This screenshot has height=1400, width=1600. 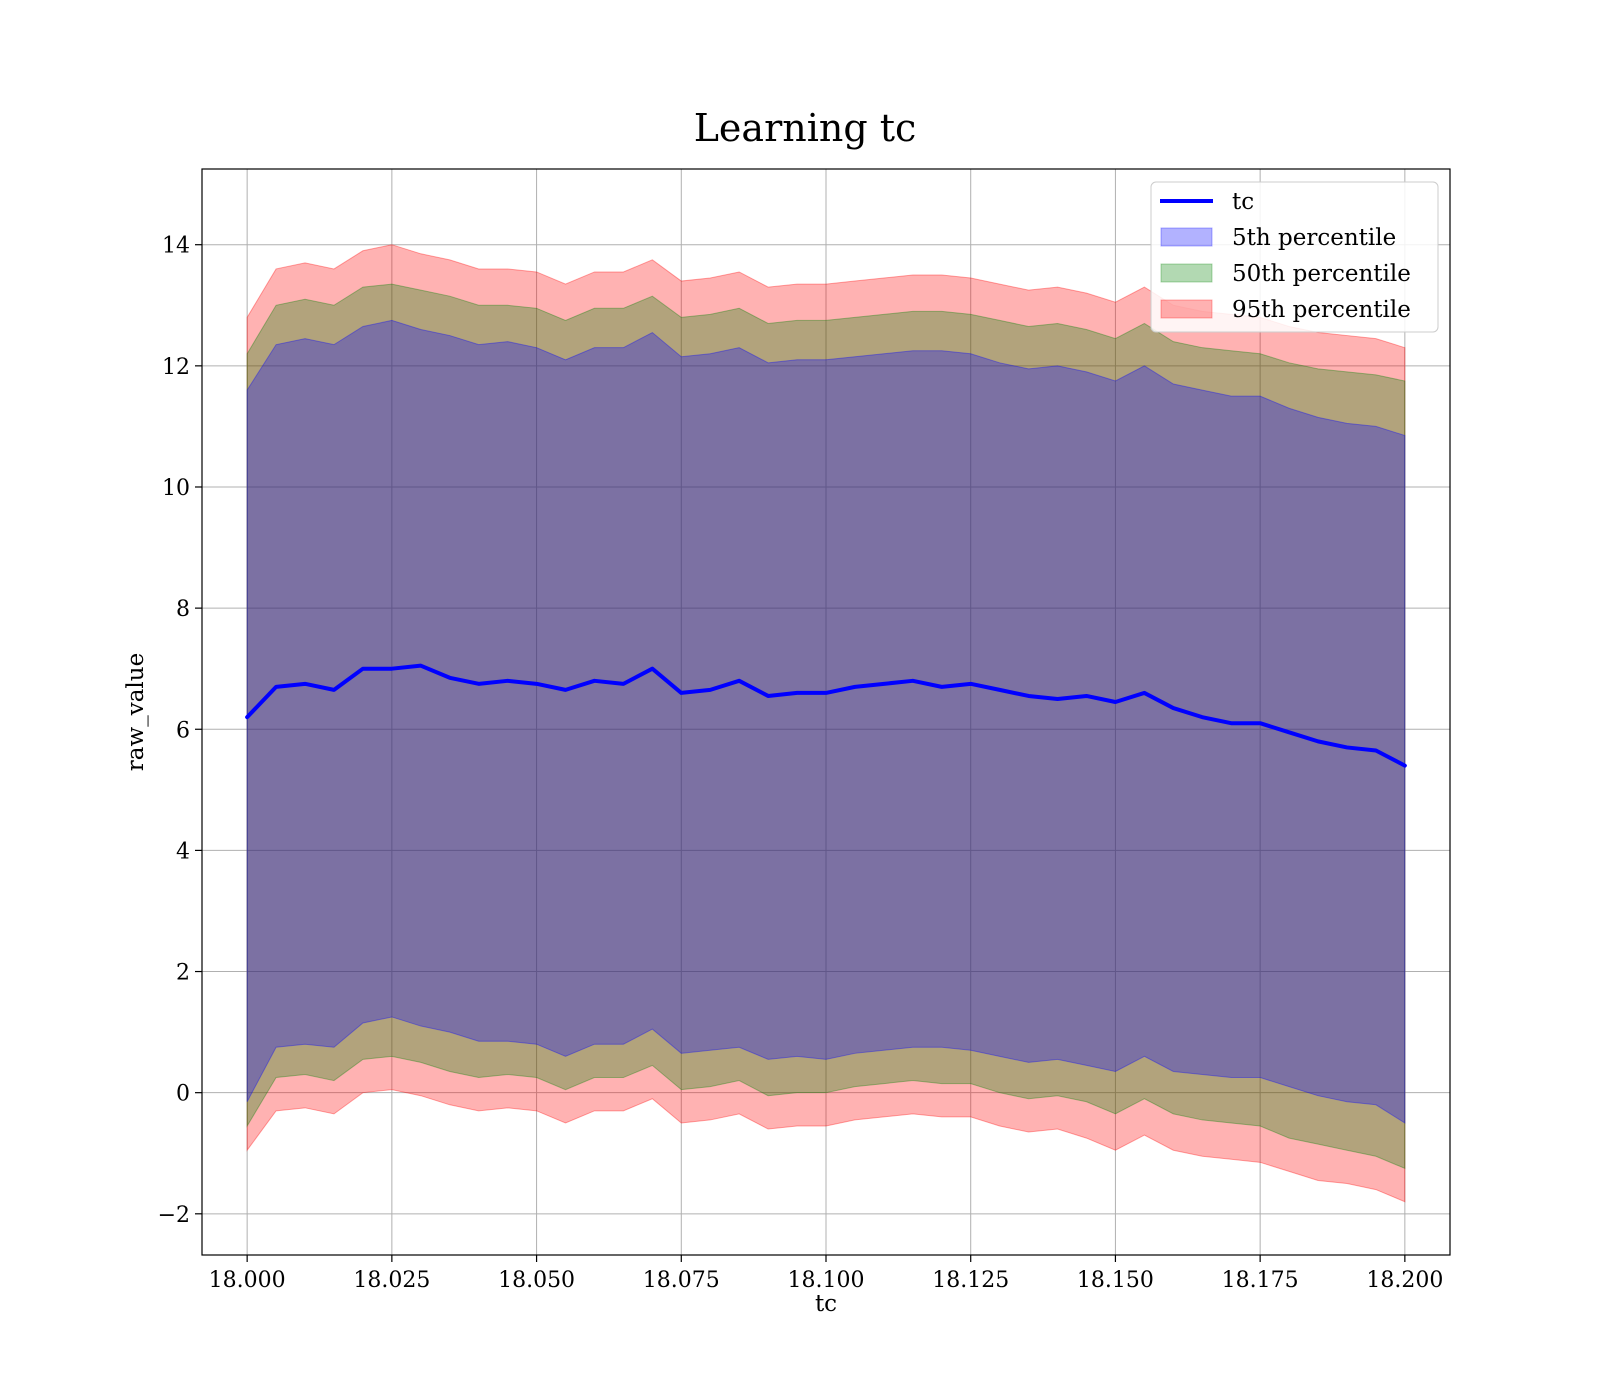 I want to click on x-tick-label: 18.150, so click(x=1115, y=1280).